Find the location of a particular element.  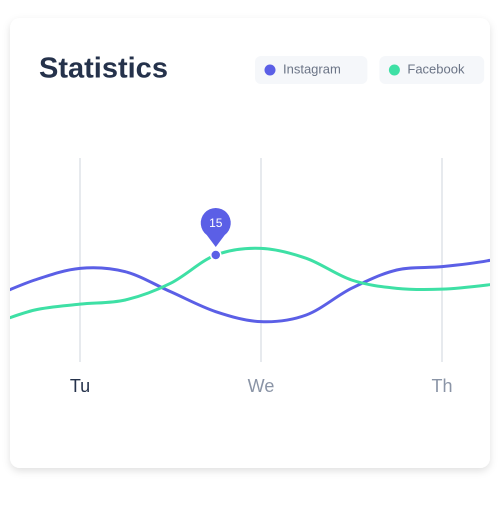

callout-point is located at coordinates (216, 255).